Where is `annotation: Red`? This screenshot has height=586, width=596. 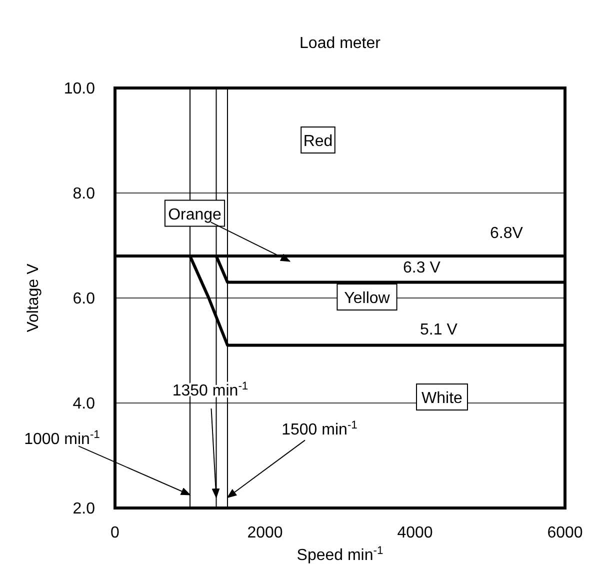
annotation: Red is located at coordinates (318, 141).